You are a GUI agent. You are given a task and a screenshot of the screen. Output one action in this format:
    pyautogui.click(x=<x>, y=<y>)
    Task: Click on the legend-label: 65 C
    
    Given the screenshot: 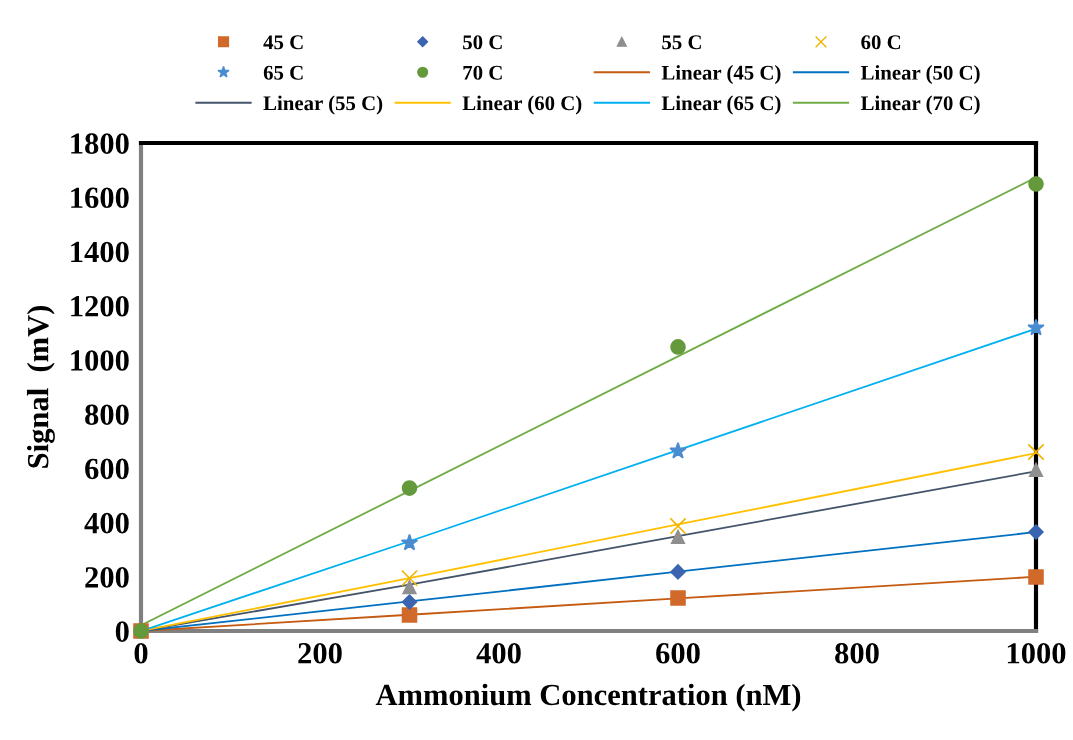 What is the action you would take?
    pyautogui.click(x=283, y=72)
    